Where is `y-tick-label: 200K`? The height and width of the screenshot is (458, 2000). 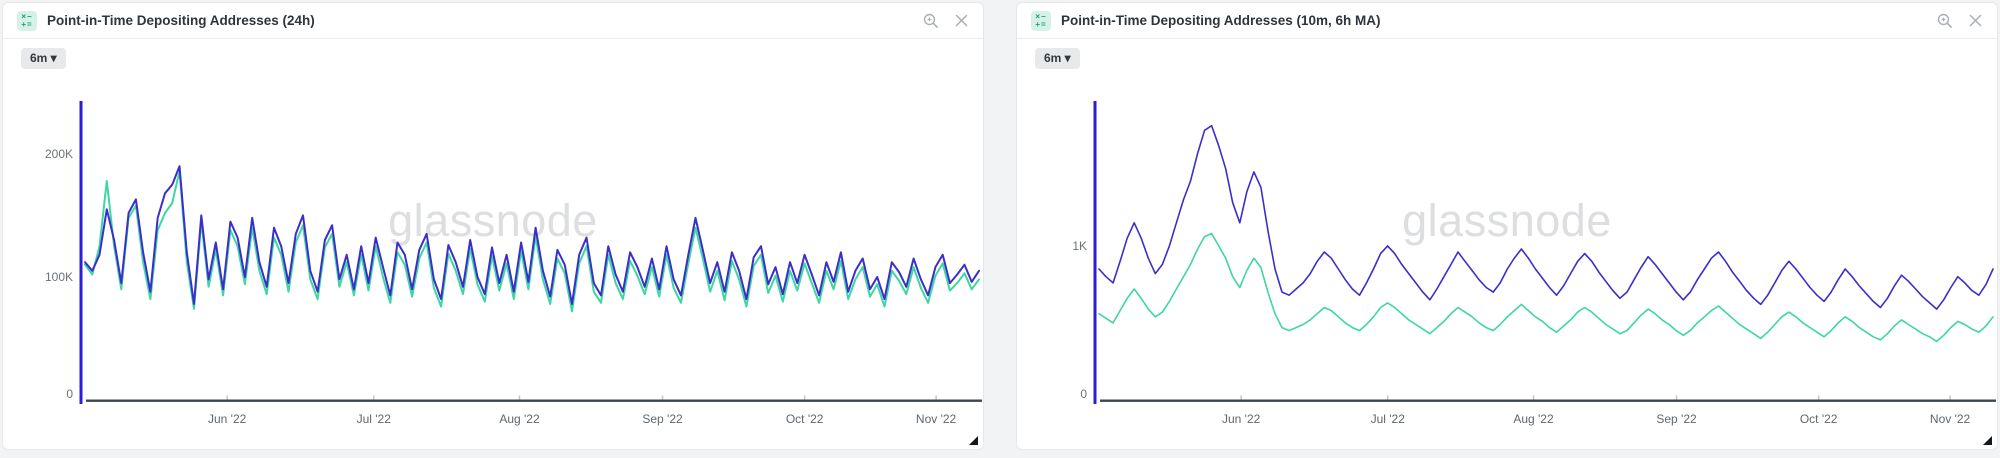 y-tick-label: 200K is located at coordinates (59, 154).